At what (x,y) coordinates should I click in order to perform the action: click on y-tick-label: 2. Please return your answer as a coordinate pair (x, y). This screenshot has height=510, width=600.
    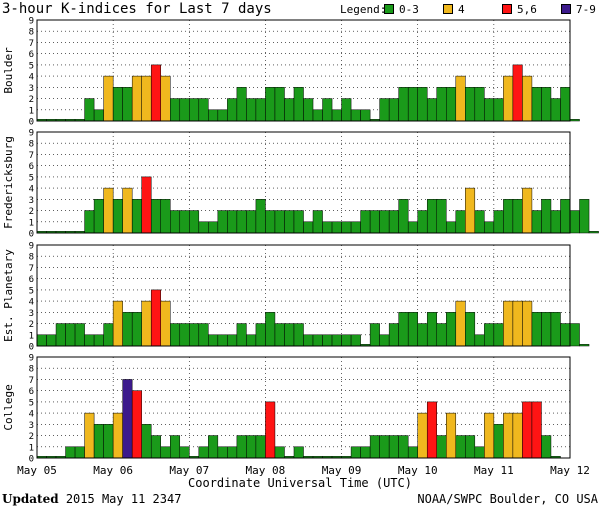
    Looking at the image, I should click on (31, 100).